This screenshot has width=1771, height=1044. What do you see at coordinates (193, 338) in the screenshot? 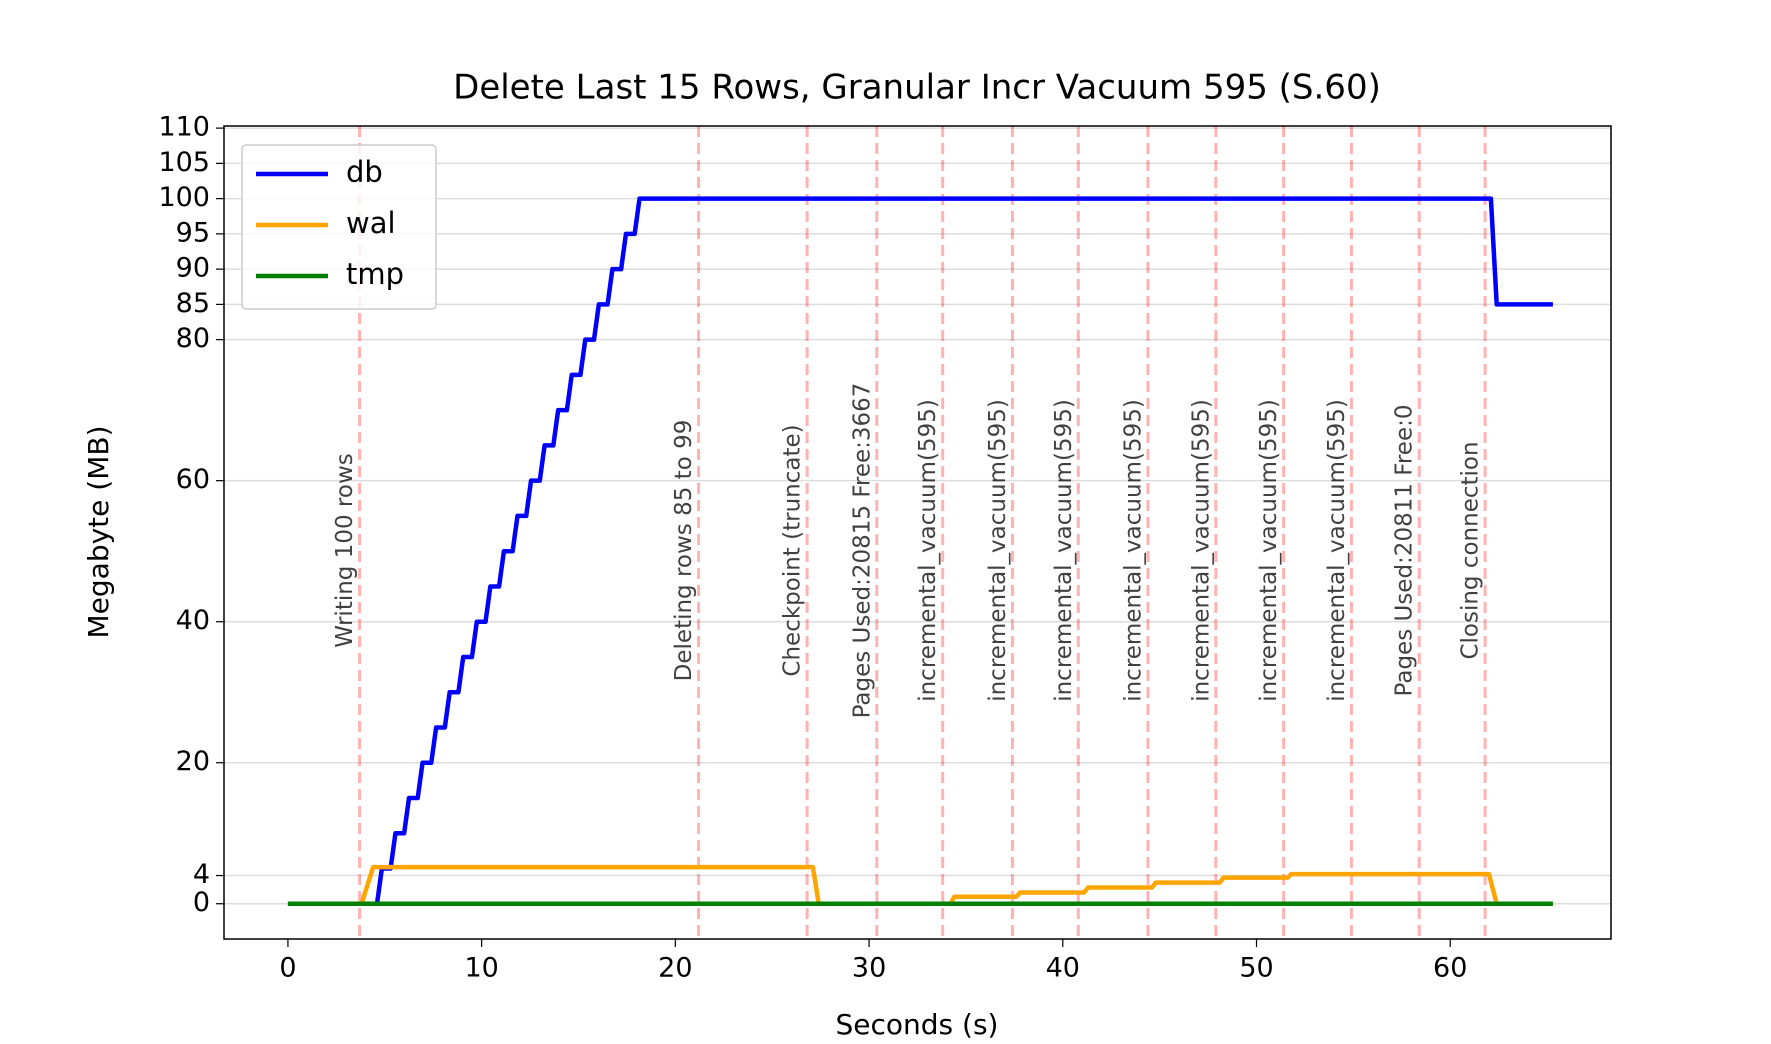
I see `y-tick-label: 80` at bounding box center [193, 338].